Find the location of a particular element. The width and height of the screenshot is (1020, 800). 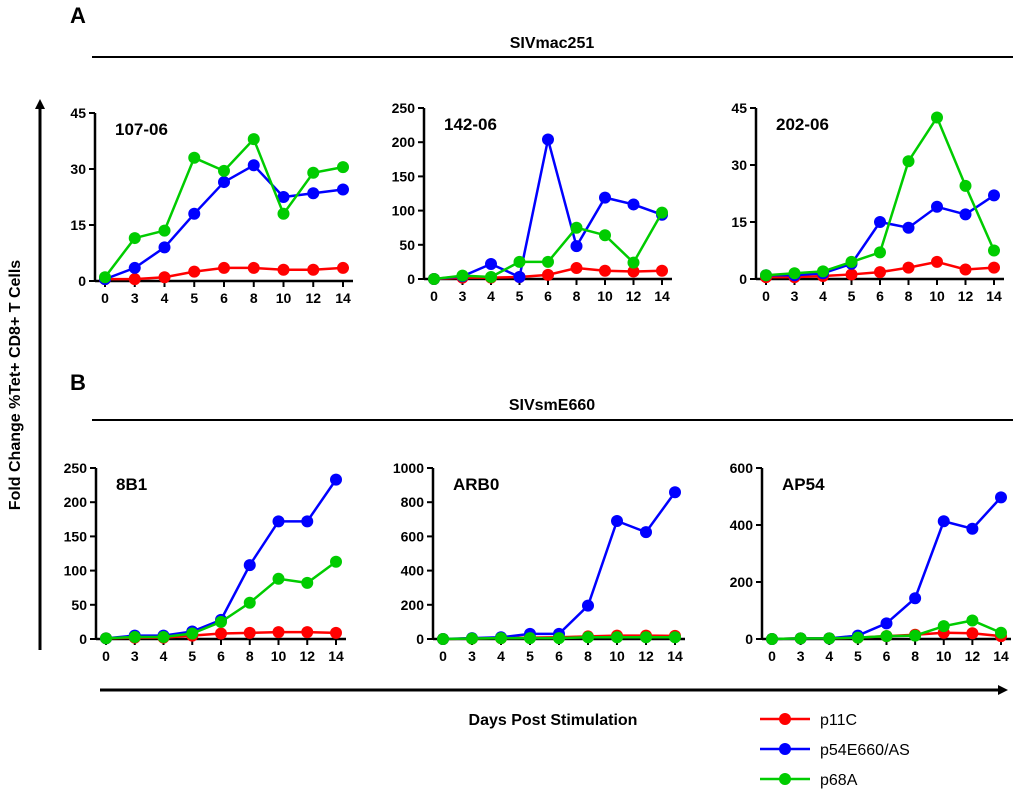

y-tick-label: 100 is located at coordinates (404, 211).